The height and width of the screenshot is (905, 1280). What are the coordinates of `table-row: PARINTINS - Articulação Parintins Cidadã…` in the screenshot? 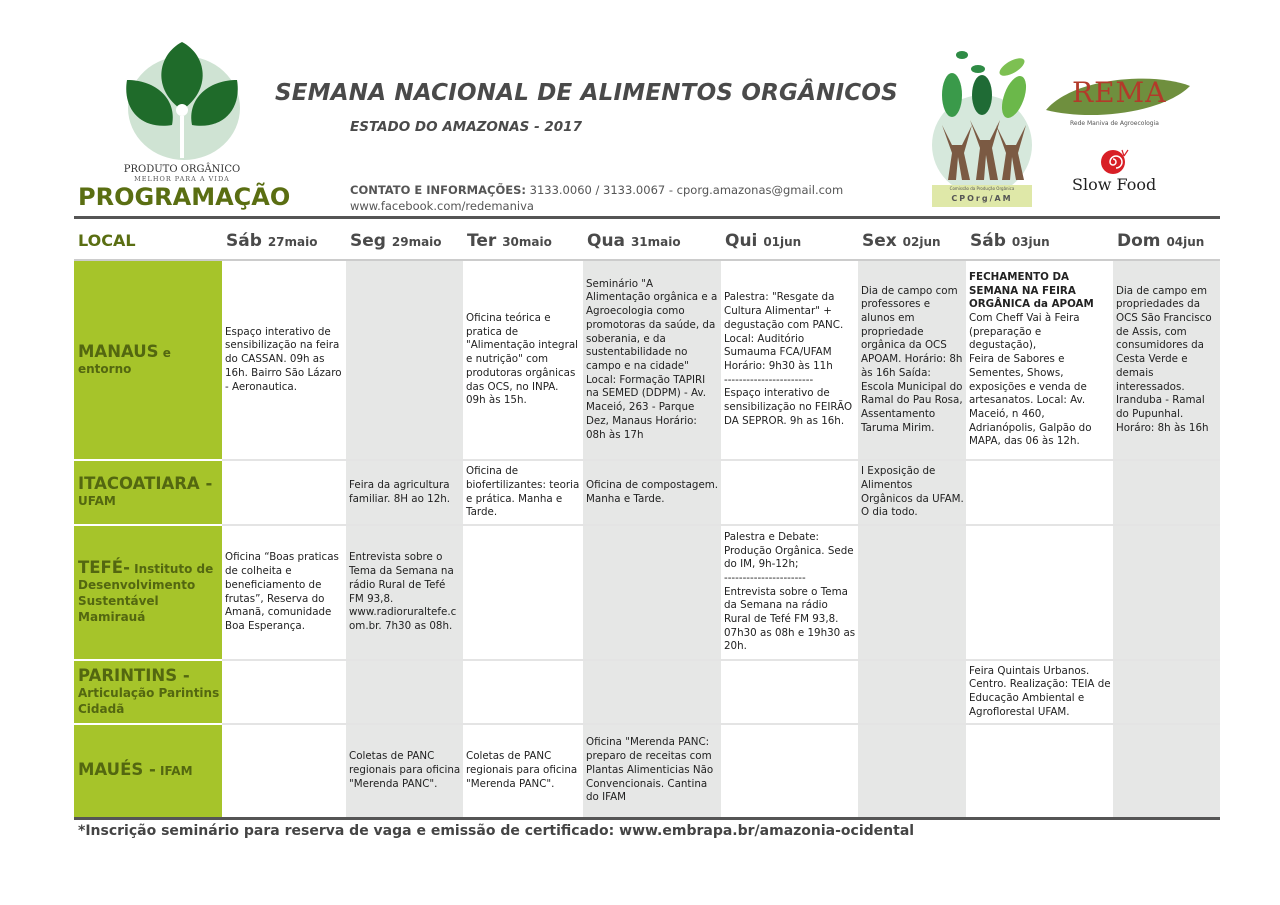 It's located at (647, 692).